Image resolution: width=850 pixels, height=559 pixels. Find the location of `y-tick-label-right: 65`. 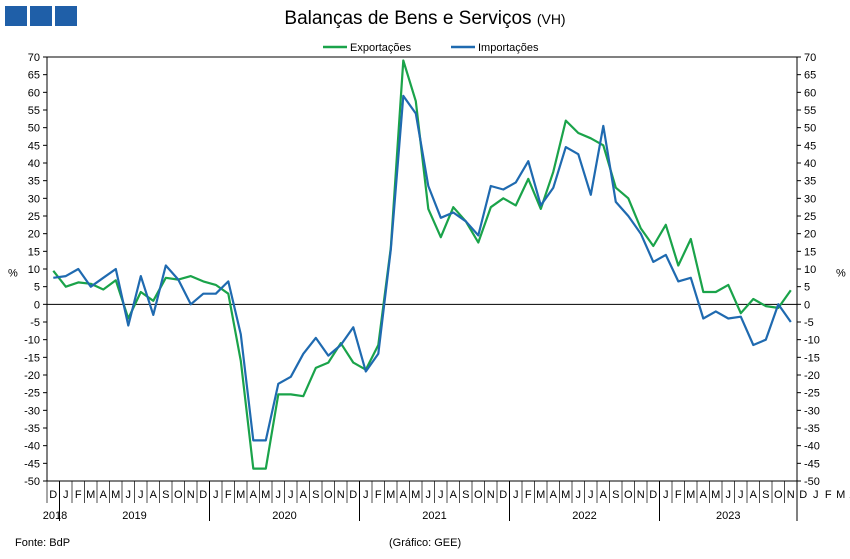

y-tick-label-right: 65 is located at coordinates (810, 76).